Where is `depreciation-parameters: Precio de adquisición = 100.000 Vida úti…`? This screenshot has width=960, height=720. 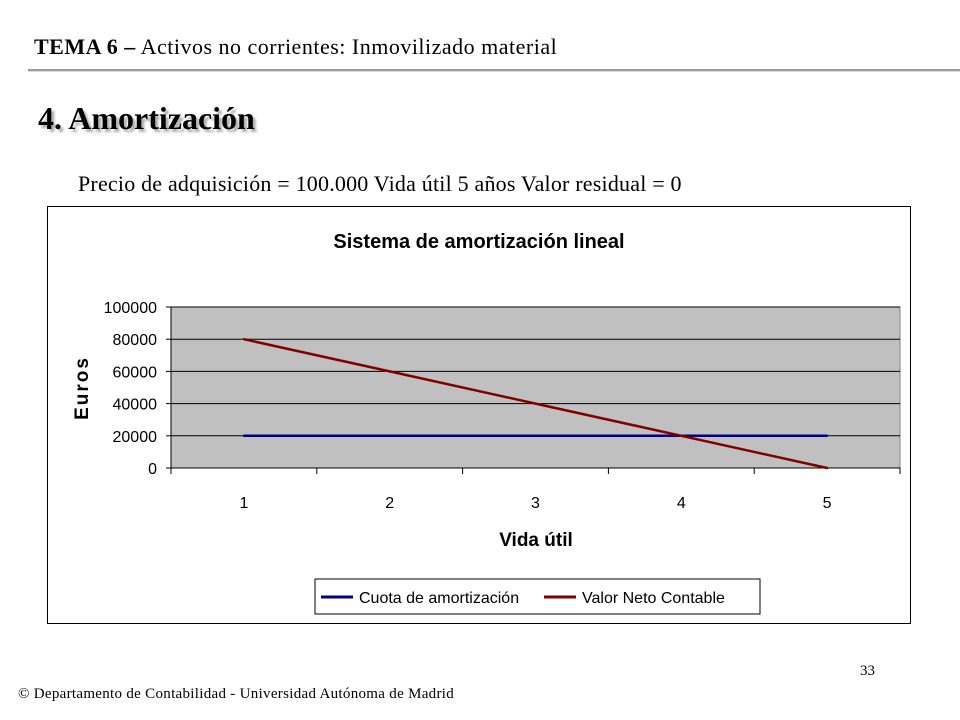 depreciation-parameters: Precio de adquisición = 100.000 Vida úti… is located at coordinates (380, 183).